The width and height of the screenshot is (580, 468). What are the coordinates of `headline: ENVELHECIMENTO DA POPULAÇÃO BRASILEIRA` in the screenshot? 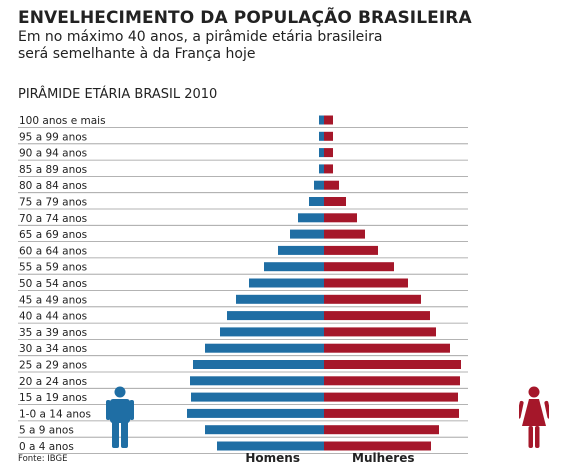 It's located at (245, 18).